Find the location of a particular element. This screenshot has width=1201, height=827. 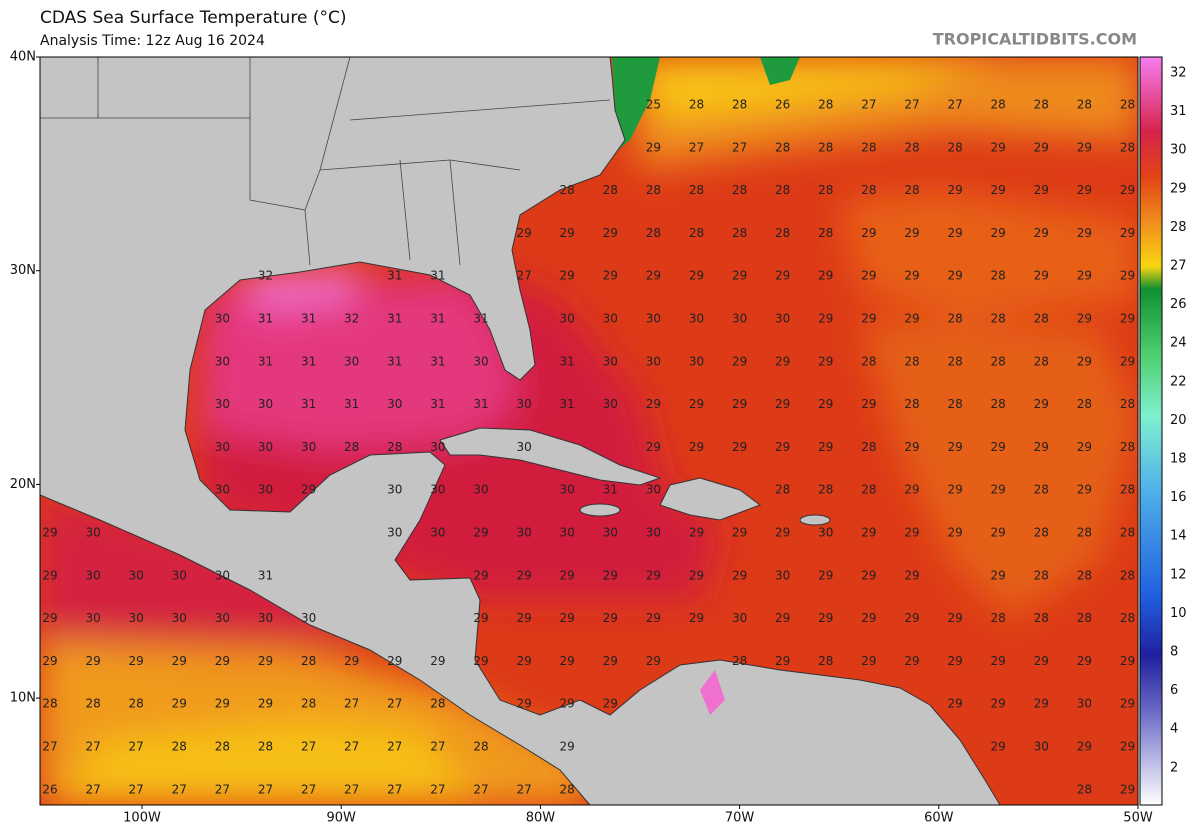

colorbar-label: 22 is located at coordinates (1178, 381).